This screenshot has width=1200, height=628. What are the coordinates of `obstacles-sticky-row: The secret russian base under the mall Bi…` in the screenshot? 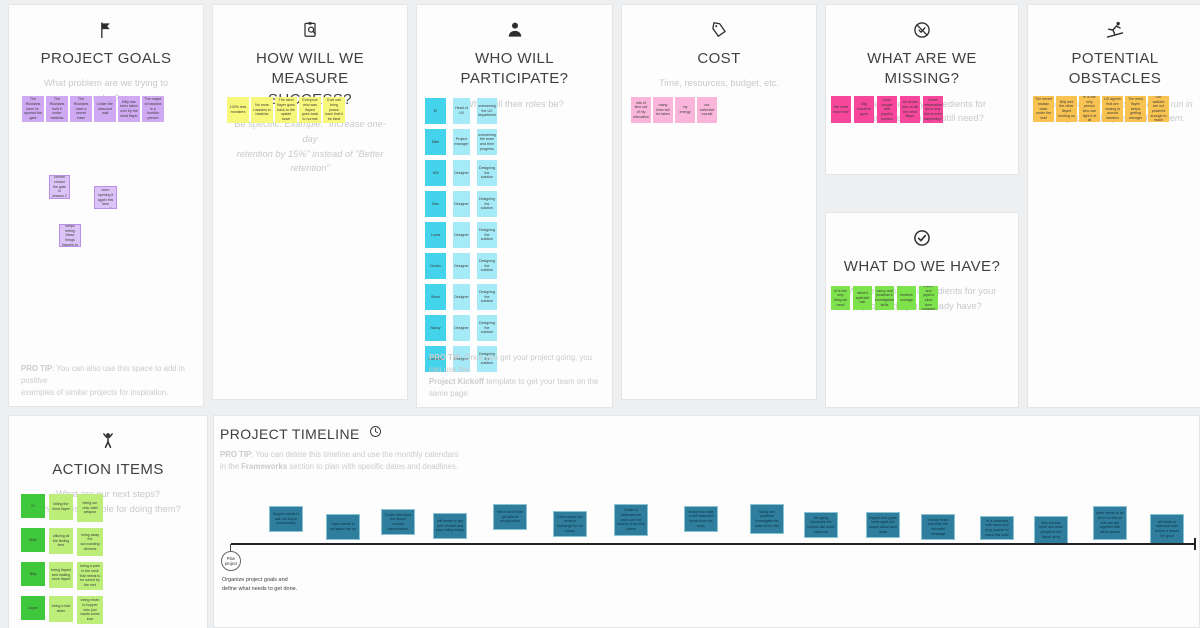 It's located at (1101, 109).